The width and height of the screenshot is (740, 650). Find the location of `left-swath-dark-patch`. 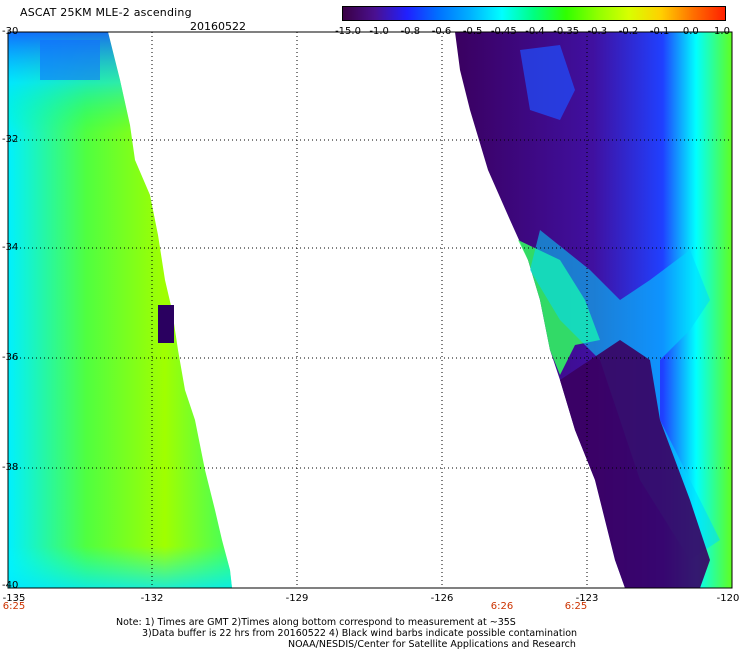

left-swath-dark-patch is located at coordinates (166, 324).